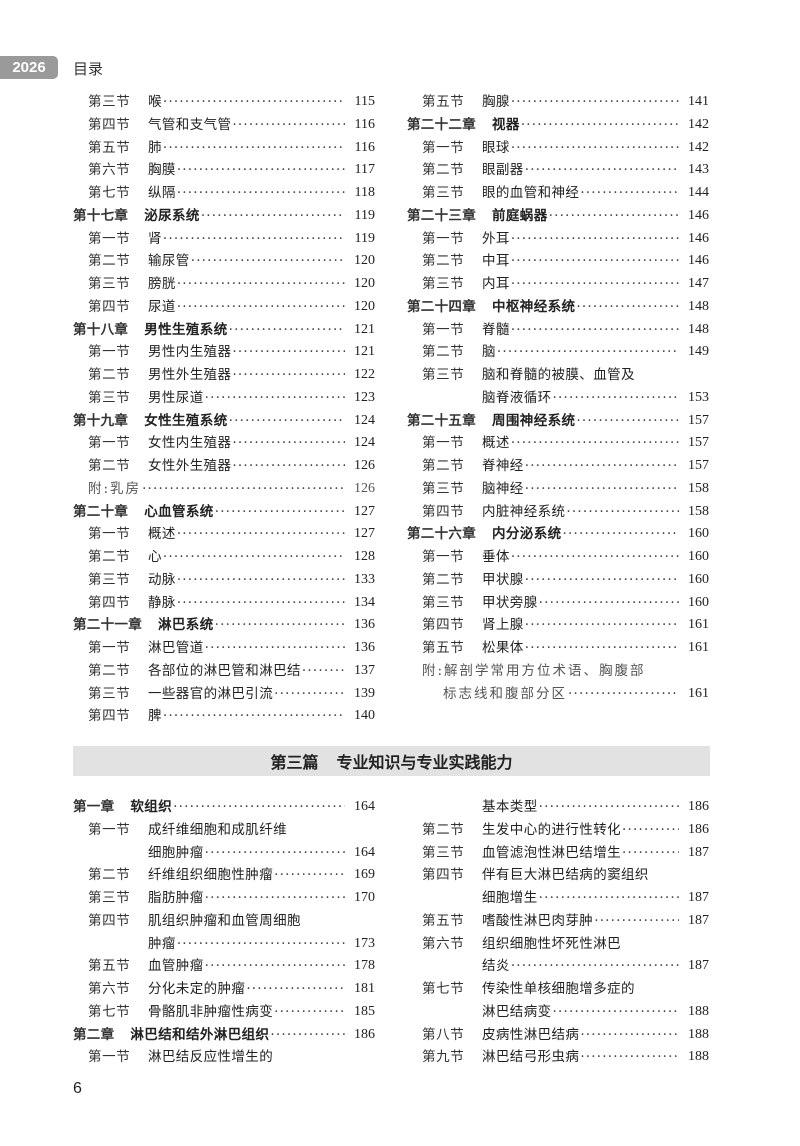 The width and height of the screenshot is (800, 1146). I want to click on toc-entry-cont: 结炎 187, so click(558, 966).